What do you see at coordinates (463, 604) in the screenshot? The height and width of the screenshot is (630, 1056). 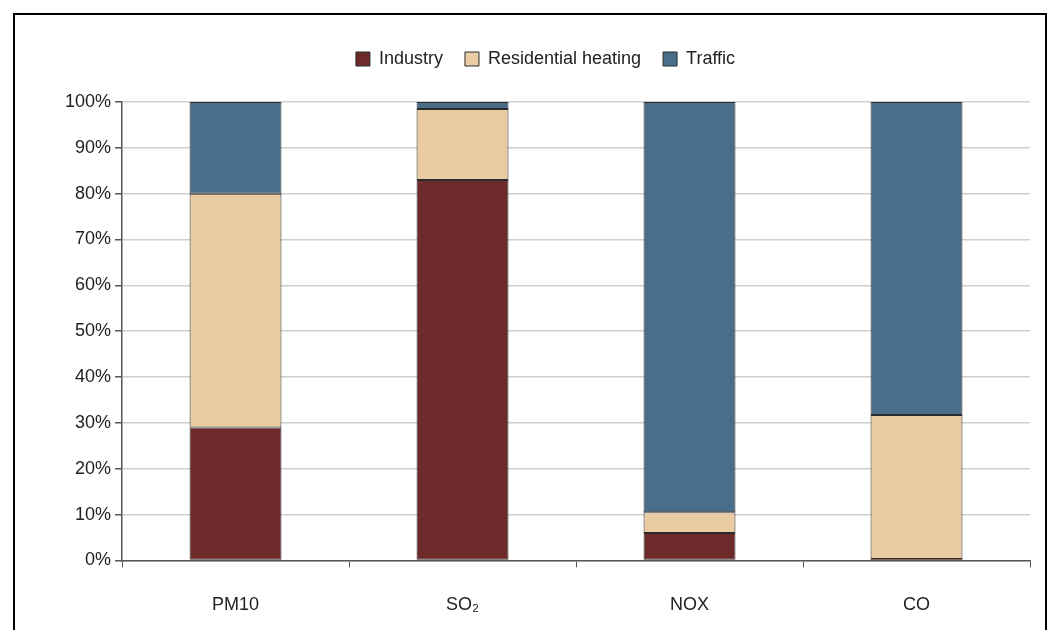 I see `x-tick-label: SO₂` at bounding box center [463, 604].